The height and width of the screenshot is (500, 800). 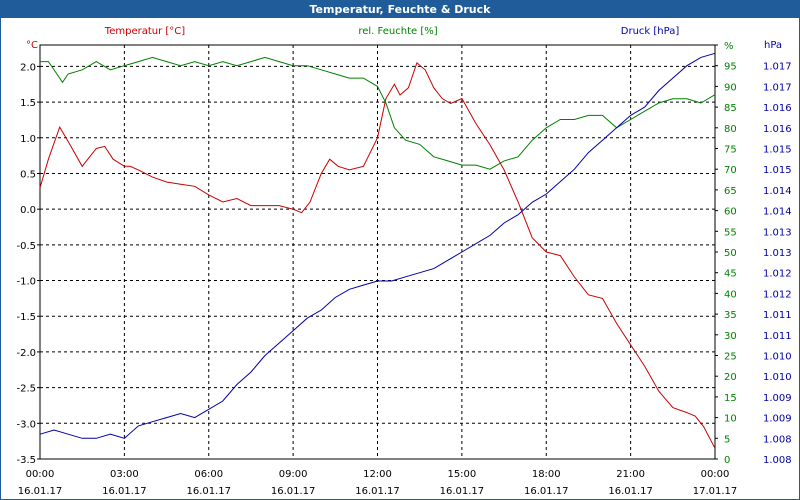 I want to click on temp-tick-label: -3.0, so click(x=26, y=424).